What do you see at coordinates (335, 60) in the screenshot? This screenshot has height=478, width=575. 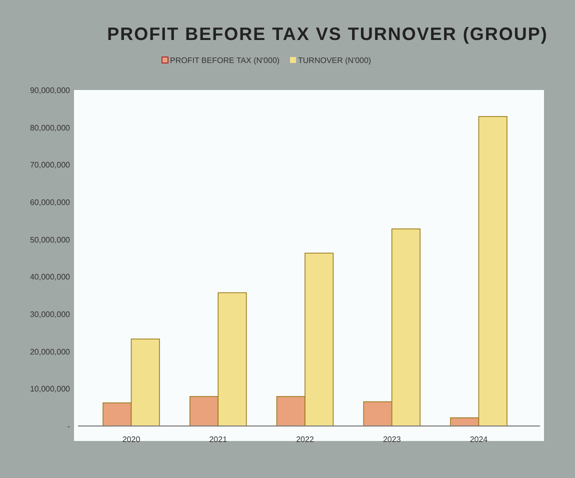 I see `legend-label: TURNOVER (N'000)` at bounding box center [335, 60].